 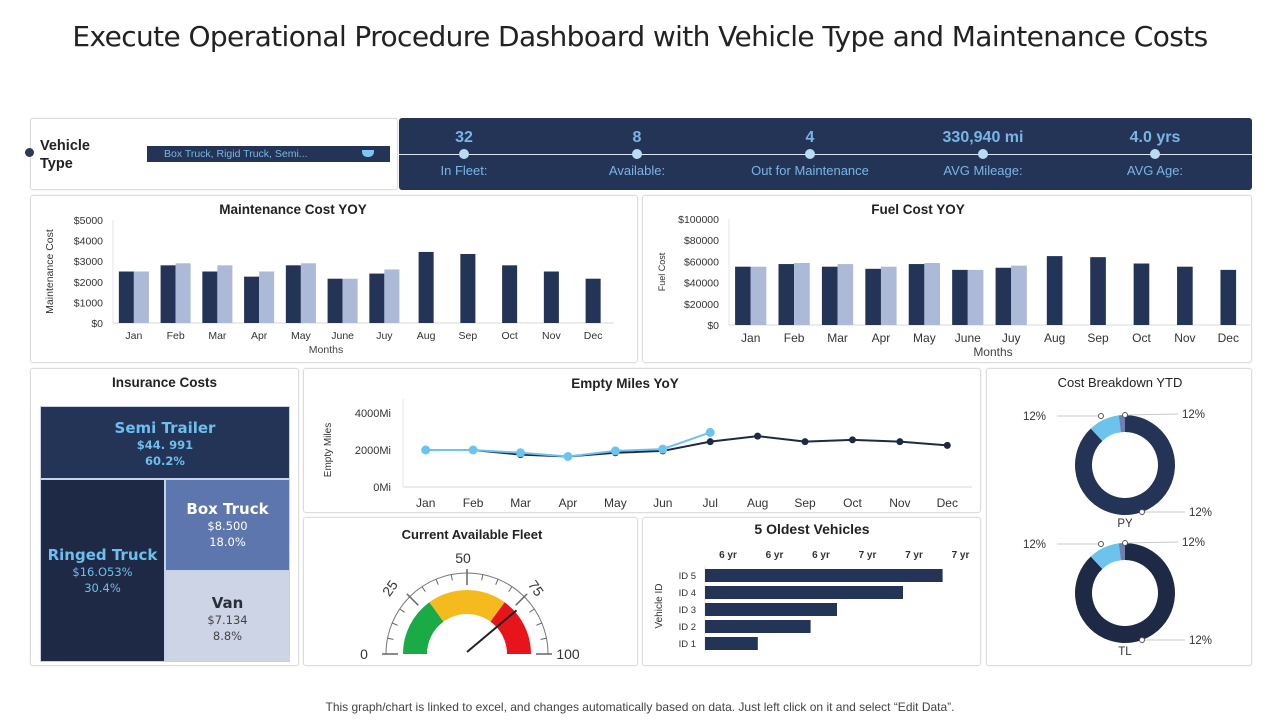 What do you see at coordinates (464, 170) in the screenshot?
I see `kpi-label: In Fleet:` at bounding box center [464, 170].